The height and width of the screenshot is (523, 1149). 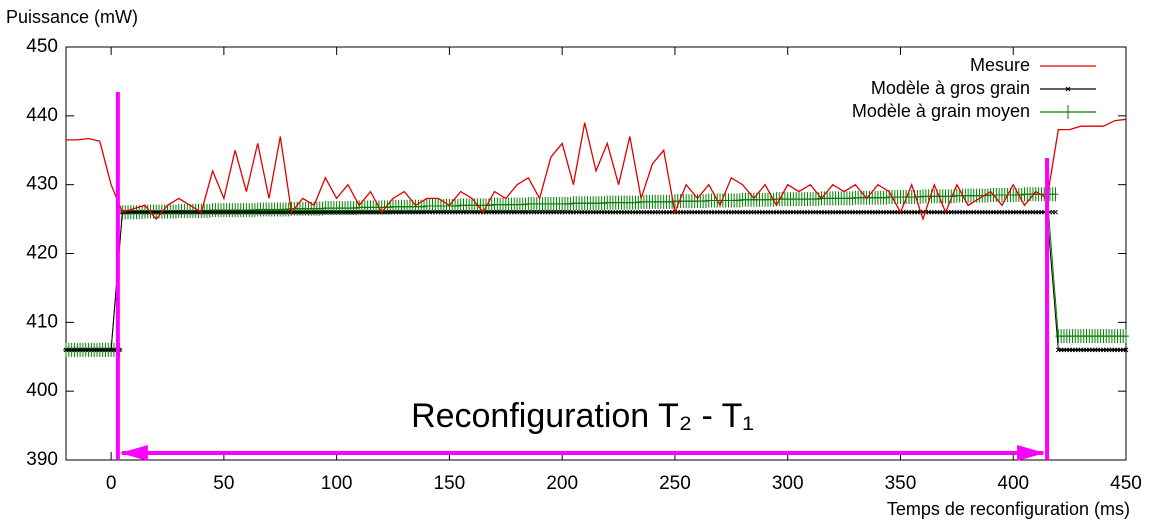 What do you see at coordinates (223, 483) in the screenshot?
I see `x-tick-label: 50` at bounding box center [223, 483].